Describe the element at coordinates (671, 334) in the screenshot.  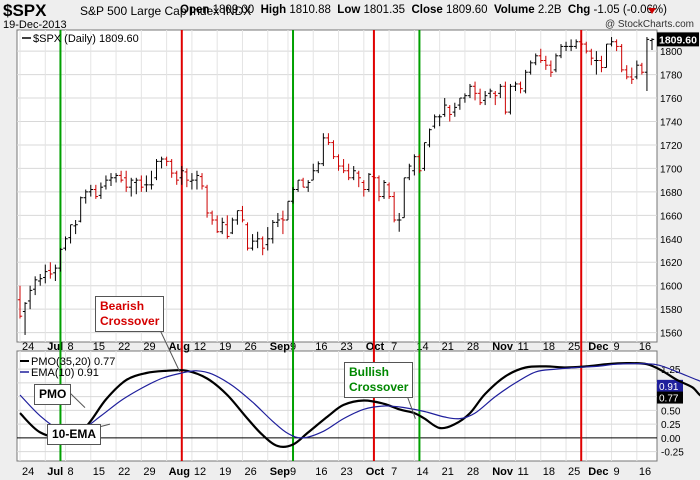
I see `price-tick-label: 1560` at that location.